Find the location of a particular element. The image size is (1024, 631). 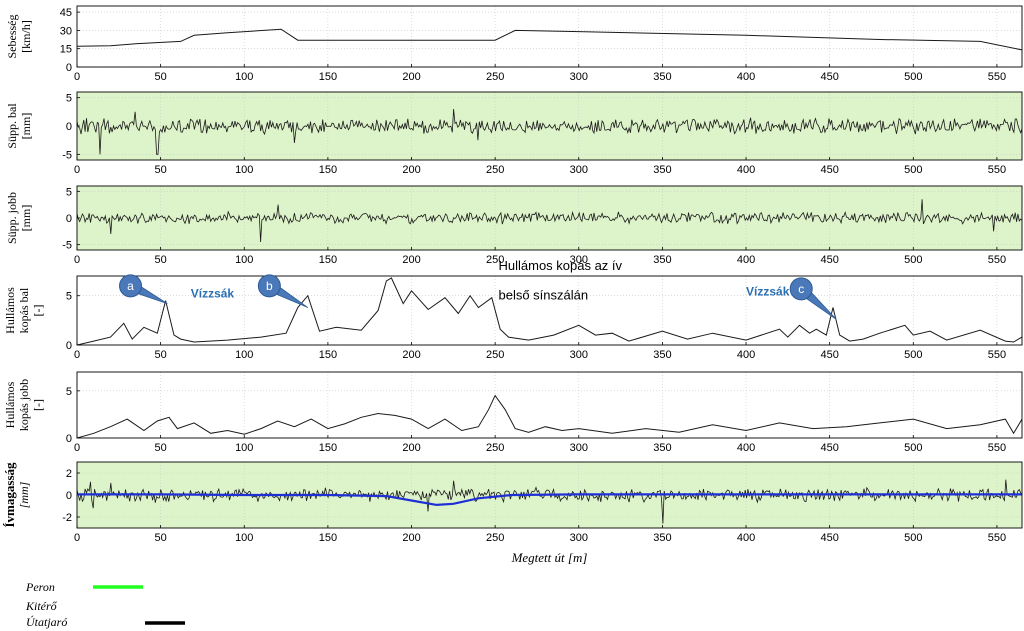

y-axis-label: [-] is located at coordinates (38, 311).